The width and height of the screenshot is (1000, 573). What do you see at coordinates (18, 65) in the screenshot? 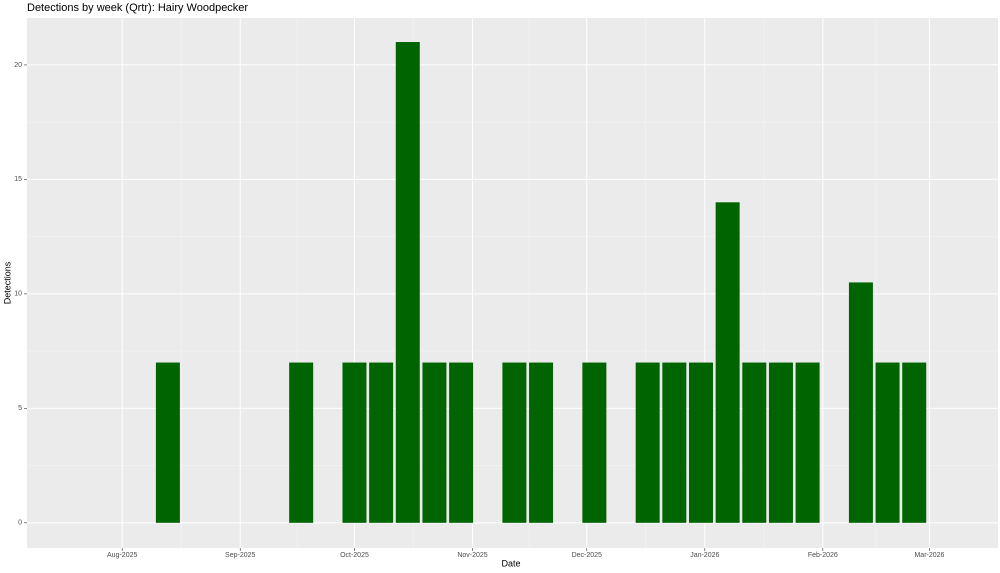
I see `y-tick-label: 20` at bounding box center [18, 65].